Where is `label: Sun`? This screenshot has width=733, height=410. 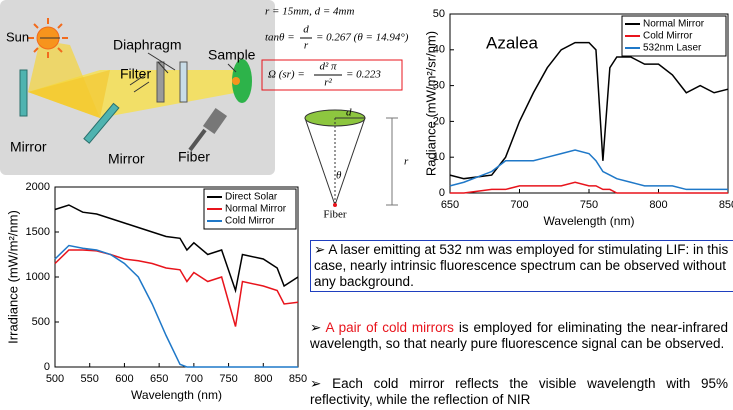 label: Sun is located at coordinates (17, 36).